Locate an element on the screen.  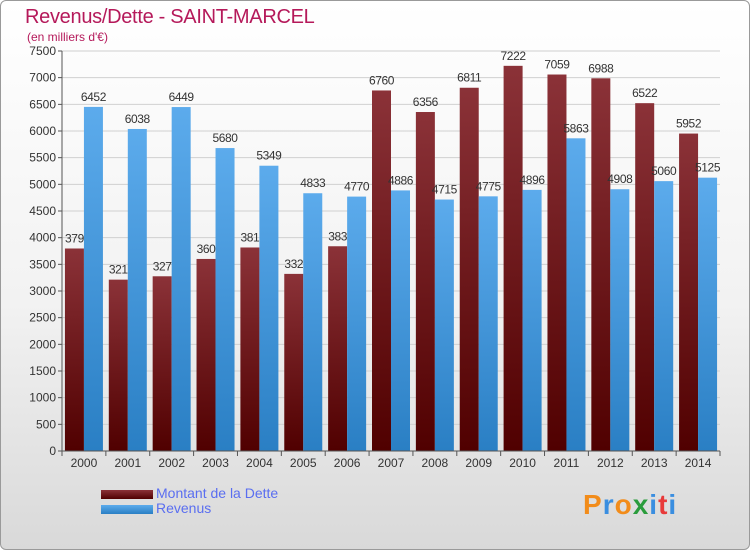
y-tick-label: 1500 is located at coordinates (42, 371).